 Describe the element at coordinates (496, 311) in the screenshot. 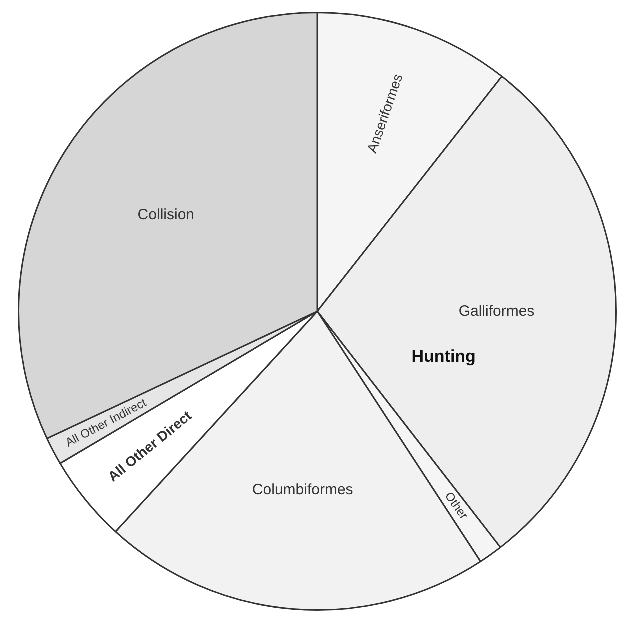

I see `slice-label: Galliformes` at that location.